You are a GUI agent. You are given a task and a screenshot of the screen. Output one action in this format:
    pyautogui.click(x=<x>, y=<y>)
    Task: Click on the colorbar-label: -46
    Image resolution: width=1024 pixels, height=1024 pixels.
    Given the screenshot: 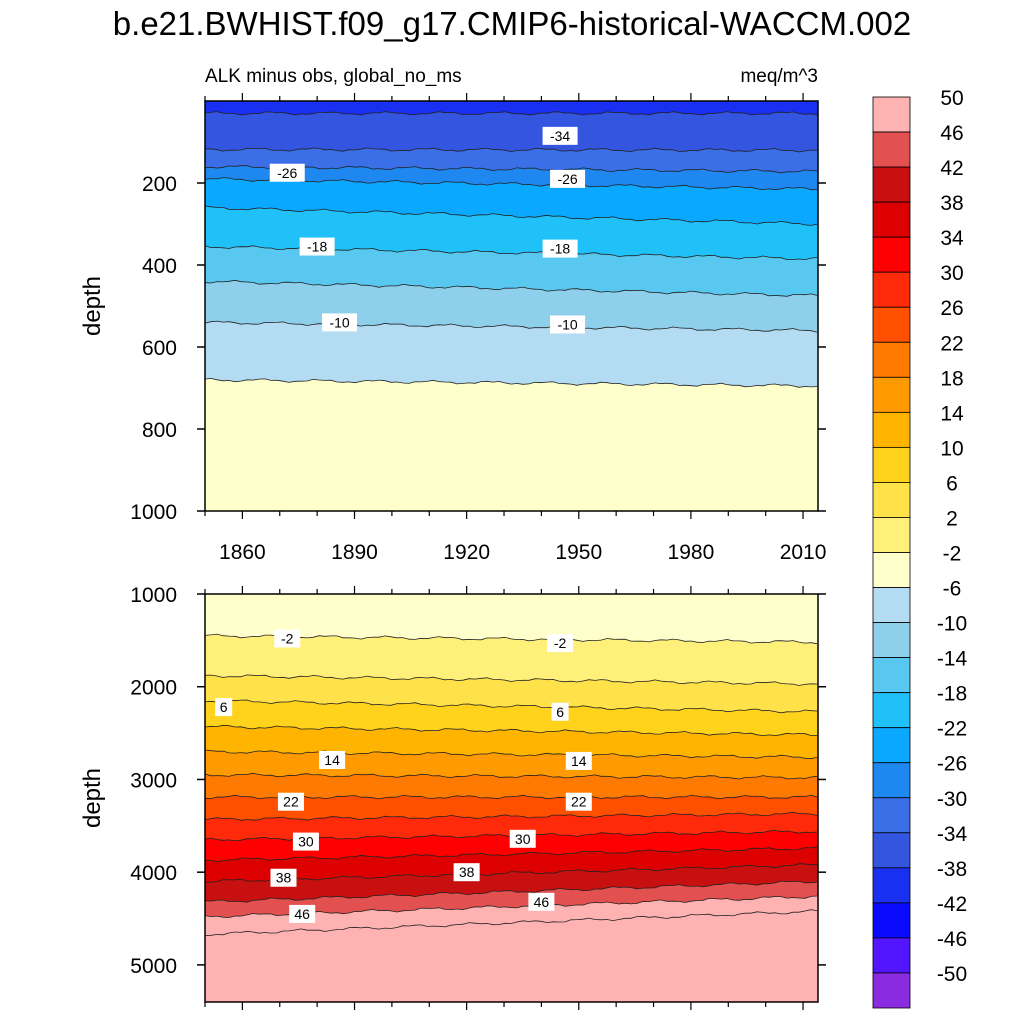 What is the action you would take?
    pyautogui.click(x=952, y=939)
    